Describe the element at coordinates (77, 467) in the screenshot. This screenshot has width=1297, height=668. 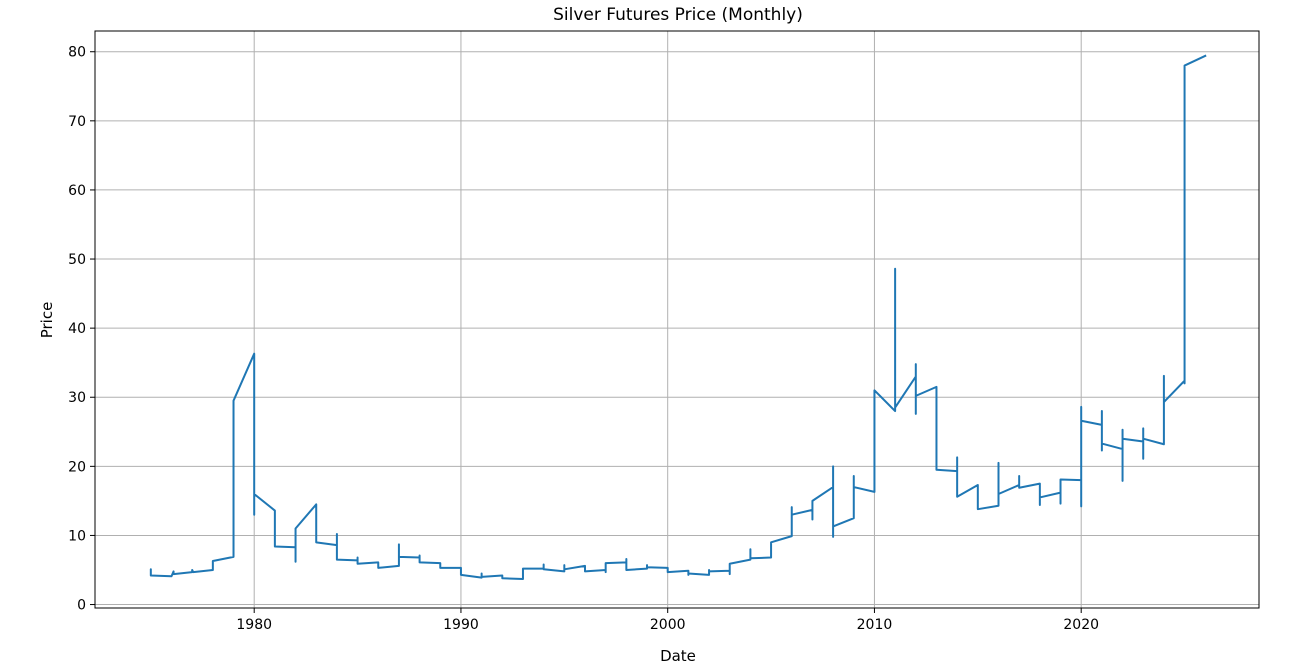
I see `y-tick-label: 20` at that location.